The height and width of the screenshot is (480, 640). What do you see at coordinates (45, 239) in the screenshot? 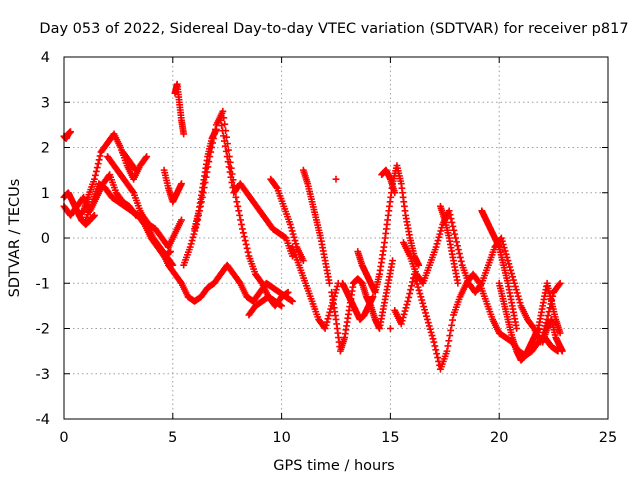
I see `y-tick-label: 0` at bounding box center [45, 239].